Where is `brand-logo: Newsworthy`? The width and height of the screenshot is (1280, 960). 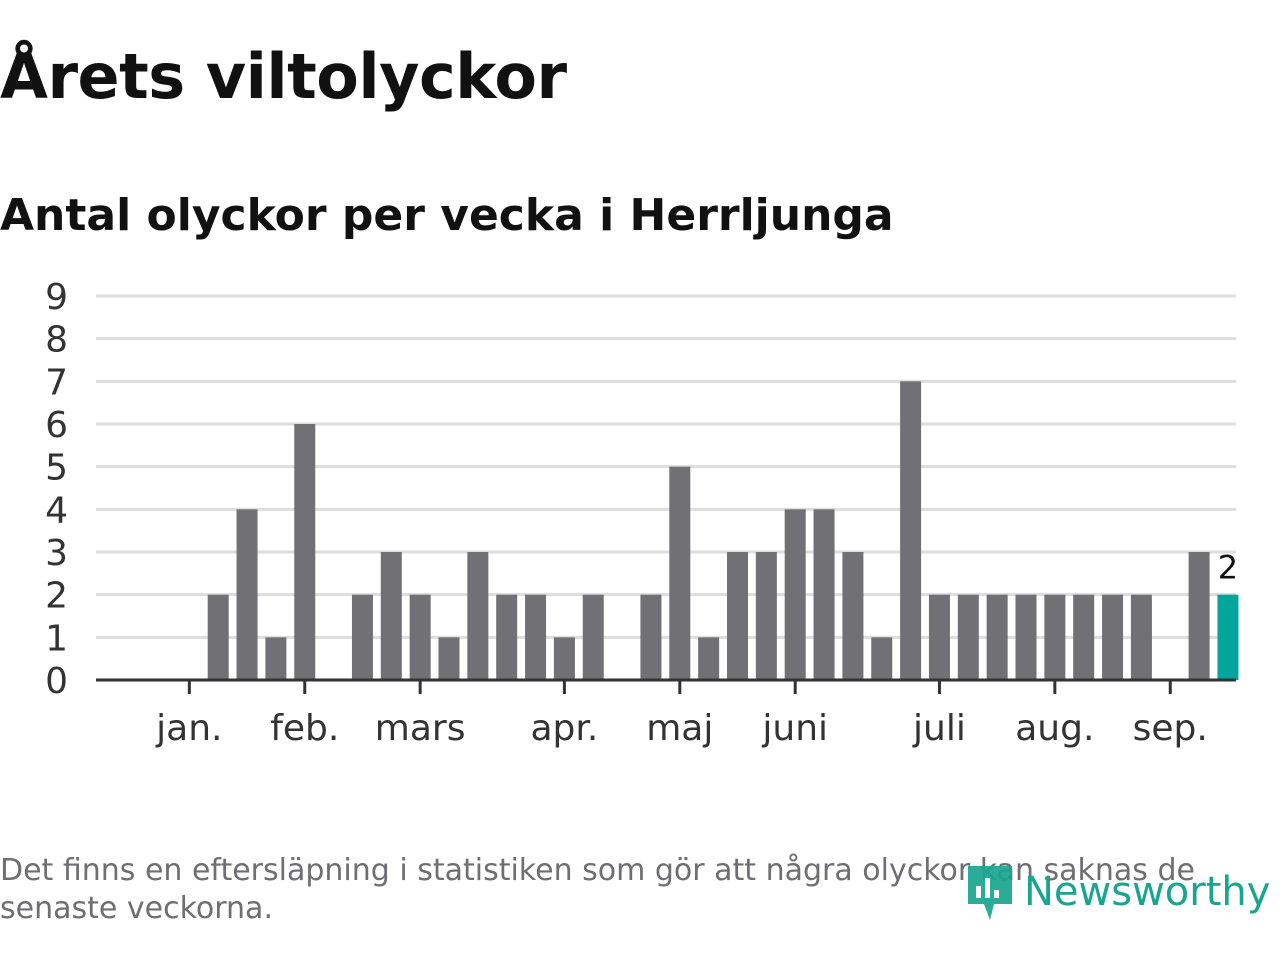
brand-logo: Newsworthy is located at coordinates (1117, 892).